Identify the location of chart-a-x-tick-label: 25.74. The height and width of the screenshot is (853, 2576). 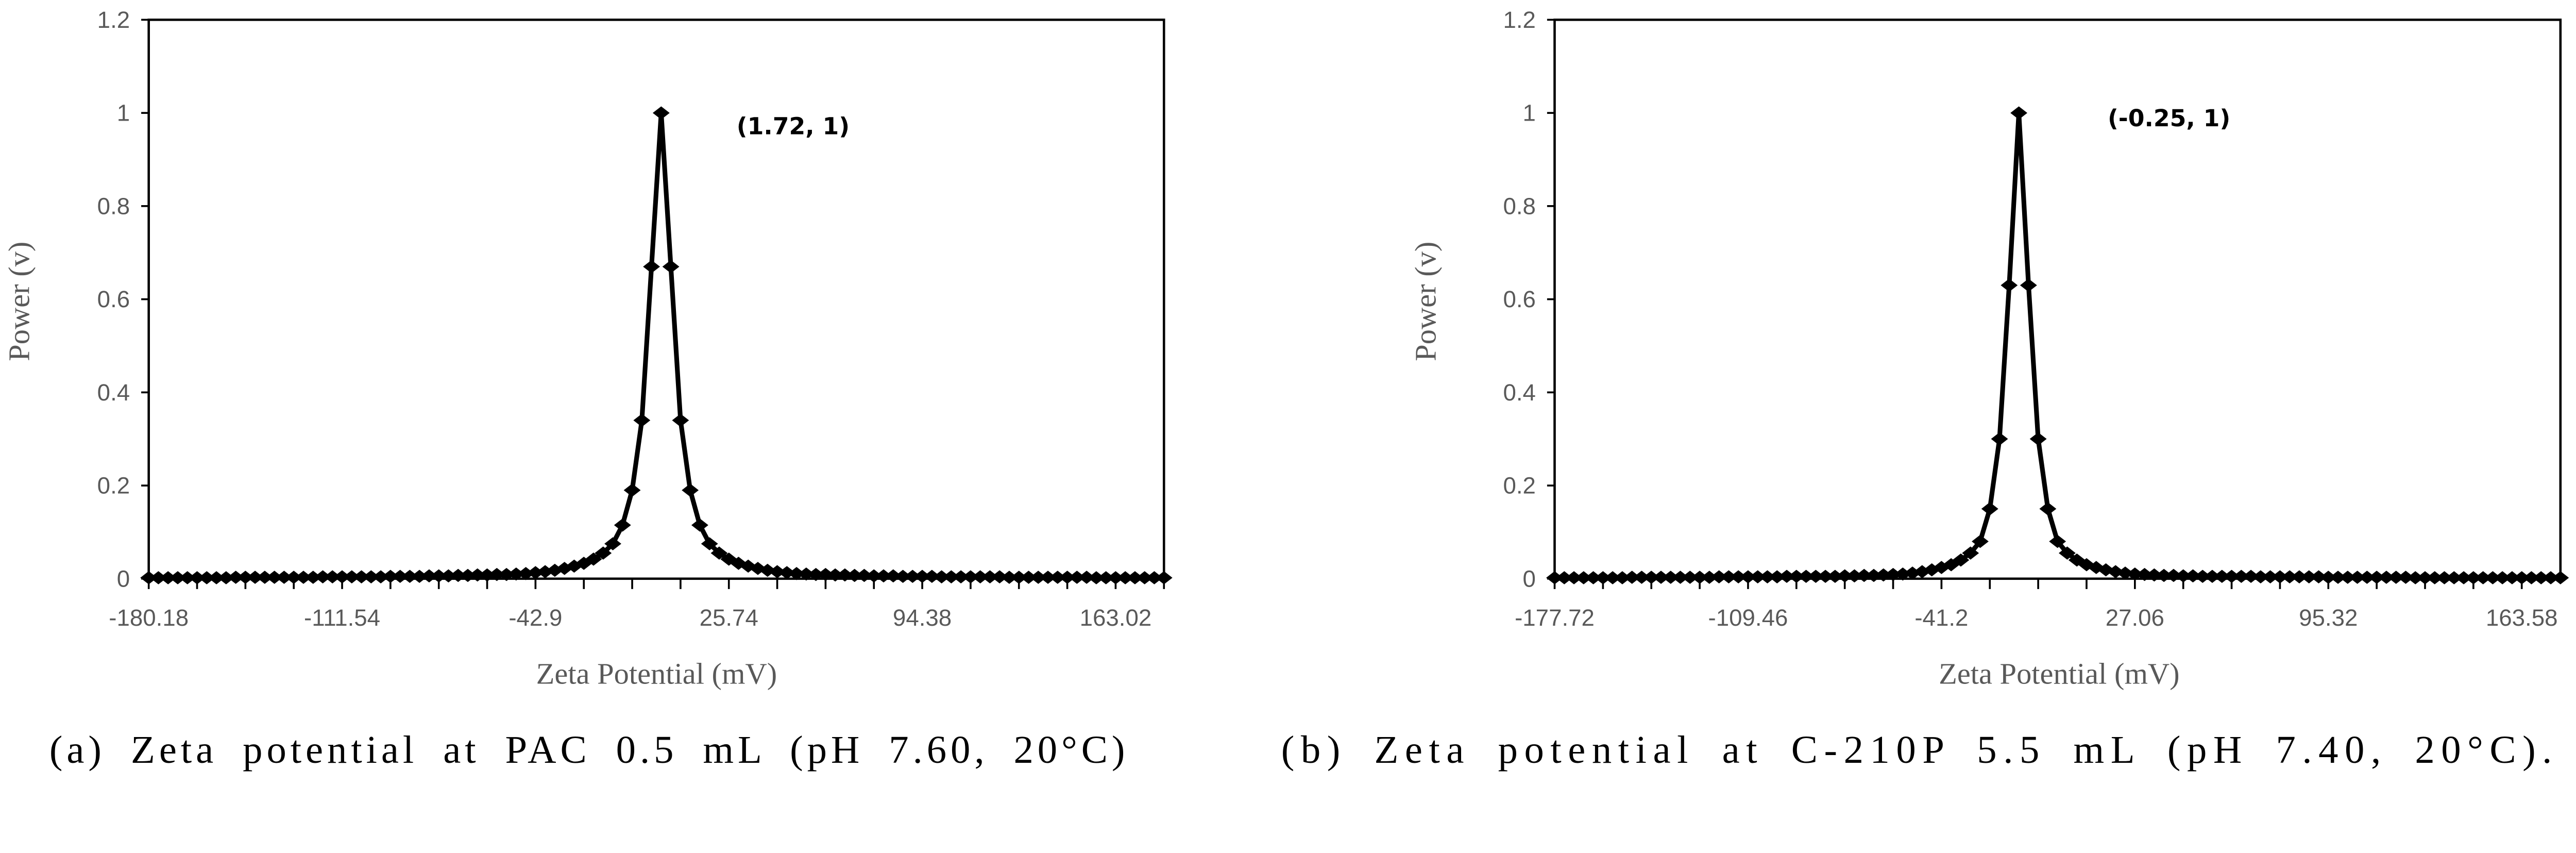
(729, 618).